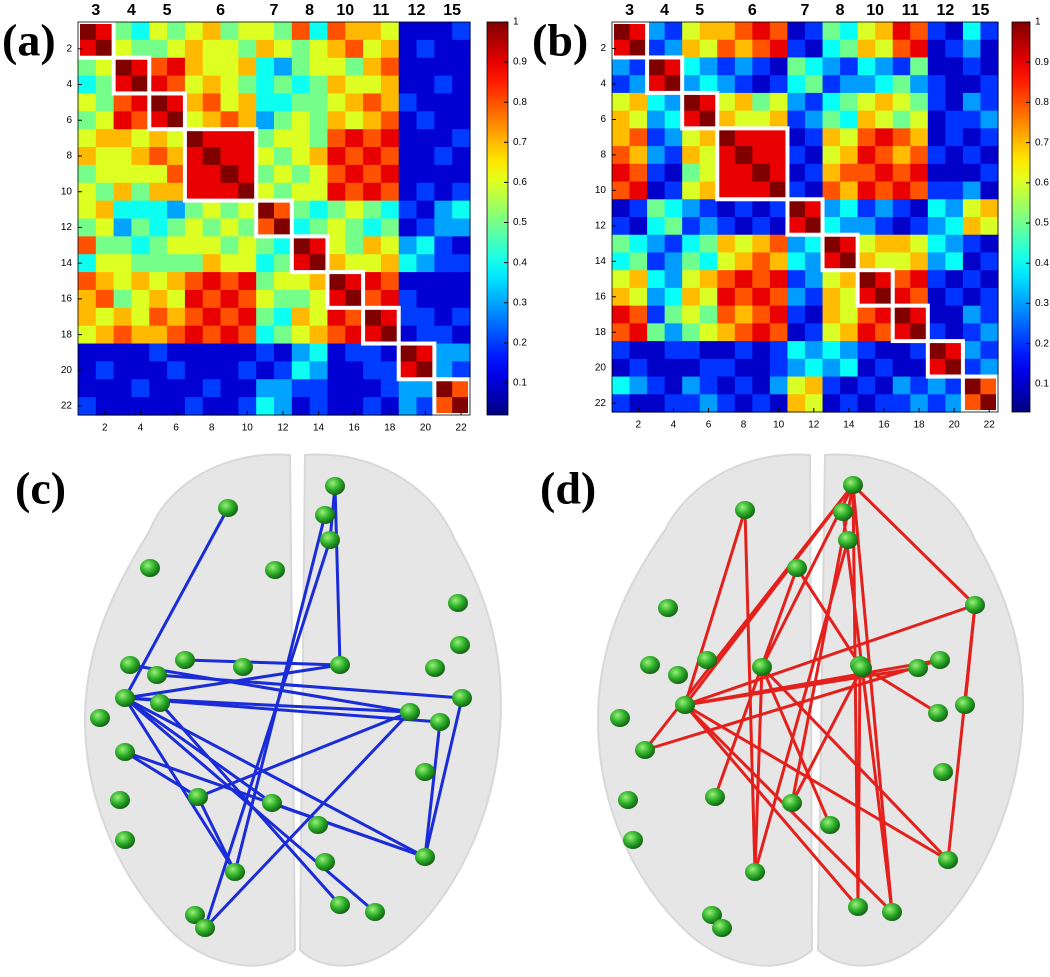 The width and height of the screenshot is (1050, 977). Describe the element at coordinates (603, 84) in the screenshot. I see `y-tick-label: 4` at that location.